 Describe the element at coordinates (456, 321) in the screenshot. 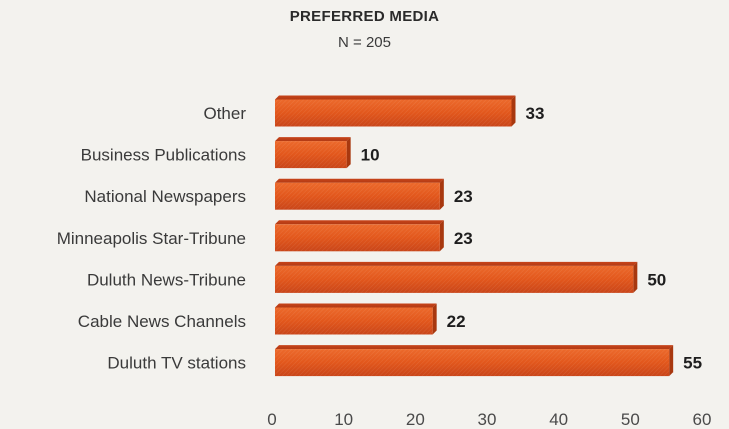

I see `data-label: 22` at that location.